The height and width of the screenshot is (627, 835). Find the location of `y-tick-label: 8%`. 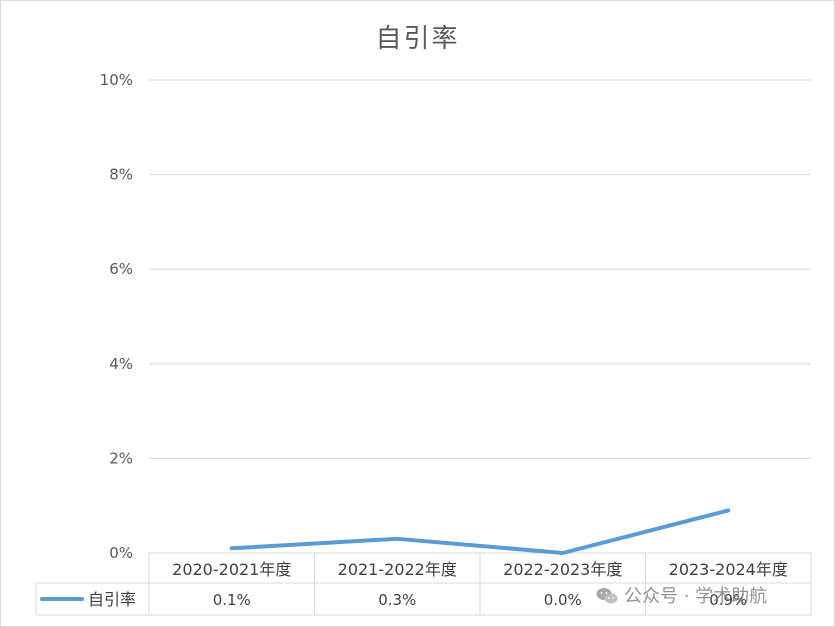

y-tick-label: 8% is located at coordinates (121, 175).